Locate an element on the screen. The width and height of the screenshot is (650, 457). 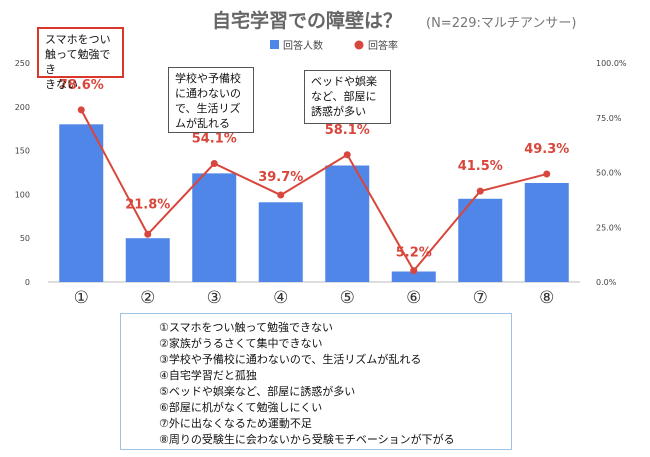
legend-swatch-count is located at coordinates (274, 44).